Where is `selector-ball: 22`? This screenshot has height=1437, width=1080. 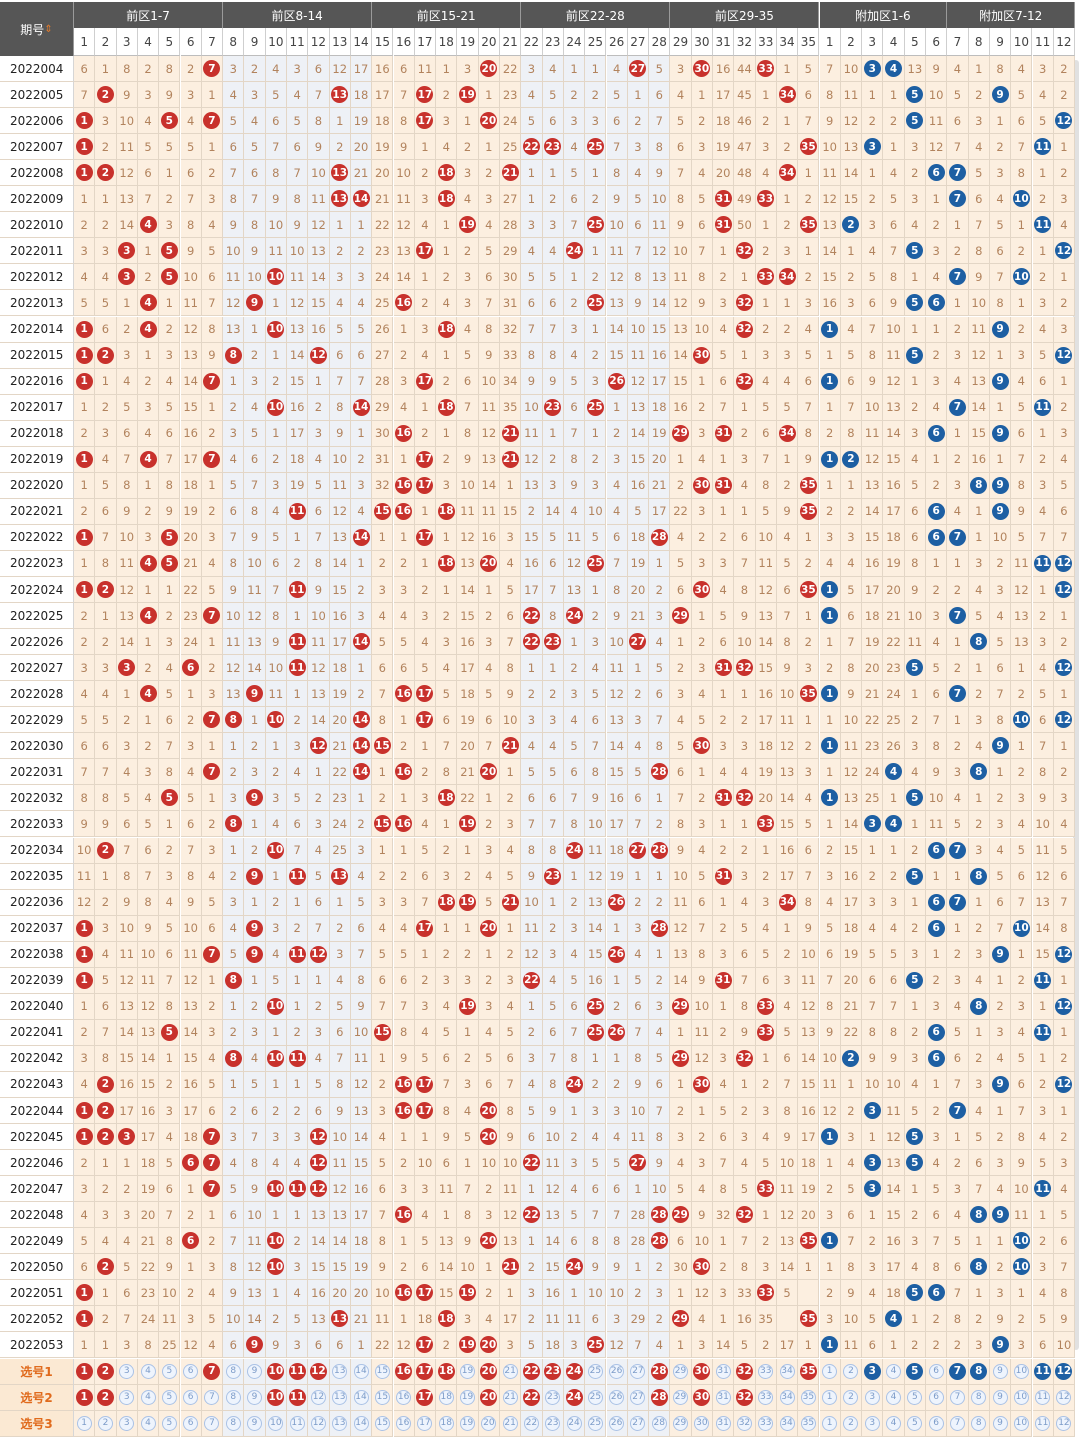
selector-ball: 22 is located at coordinates (531, 1423).